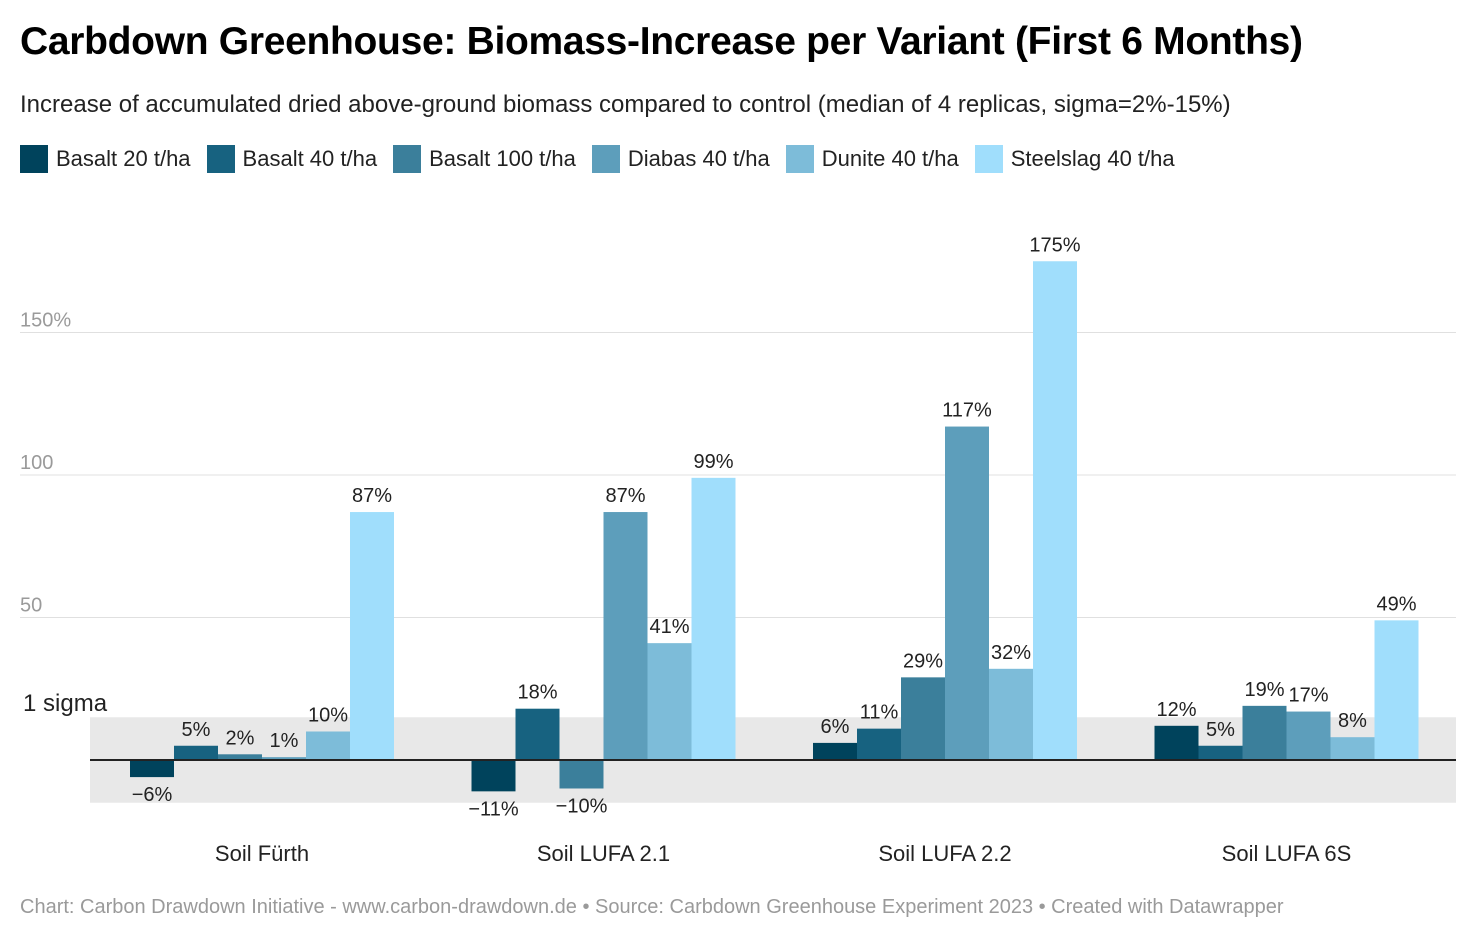 Image resolution: width=1476 pixels, height=942 pixels. What do you see at coordinates (1092, 158) in the screenshot?
I see `legend-label: Steelslag 40 t/ha` at bounding box center [1092, 158].